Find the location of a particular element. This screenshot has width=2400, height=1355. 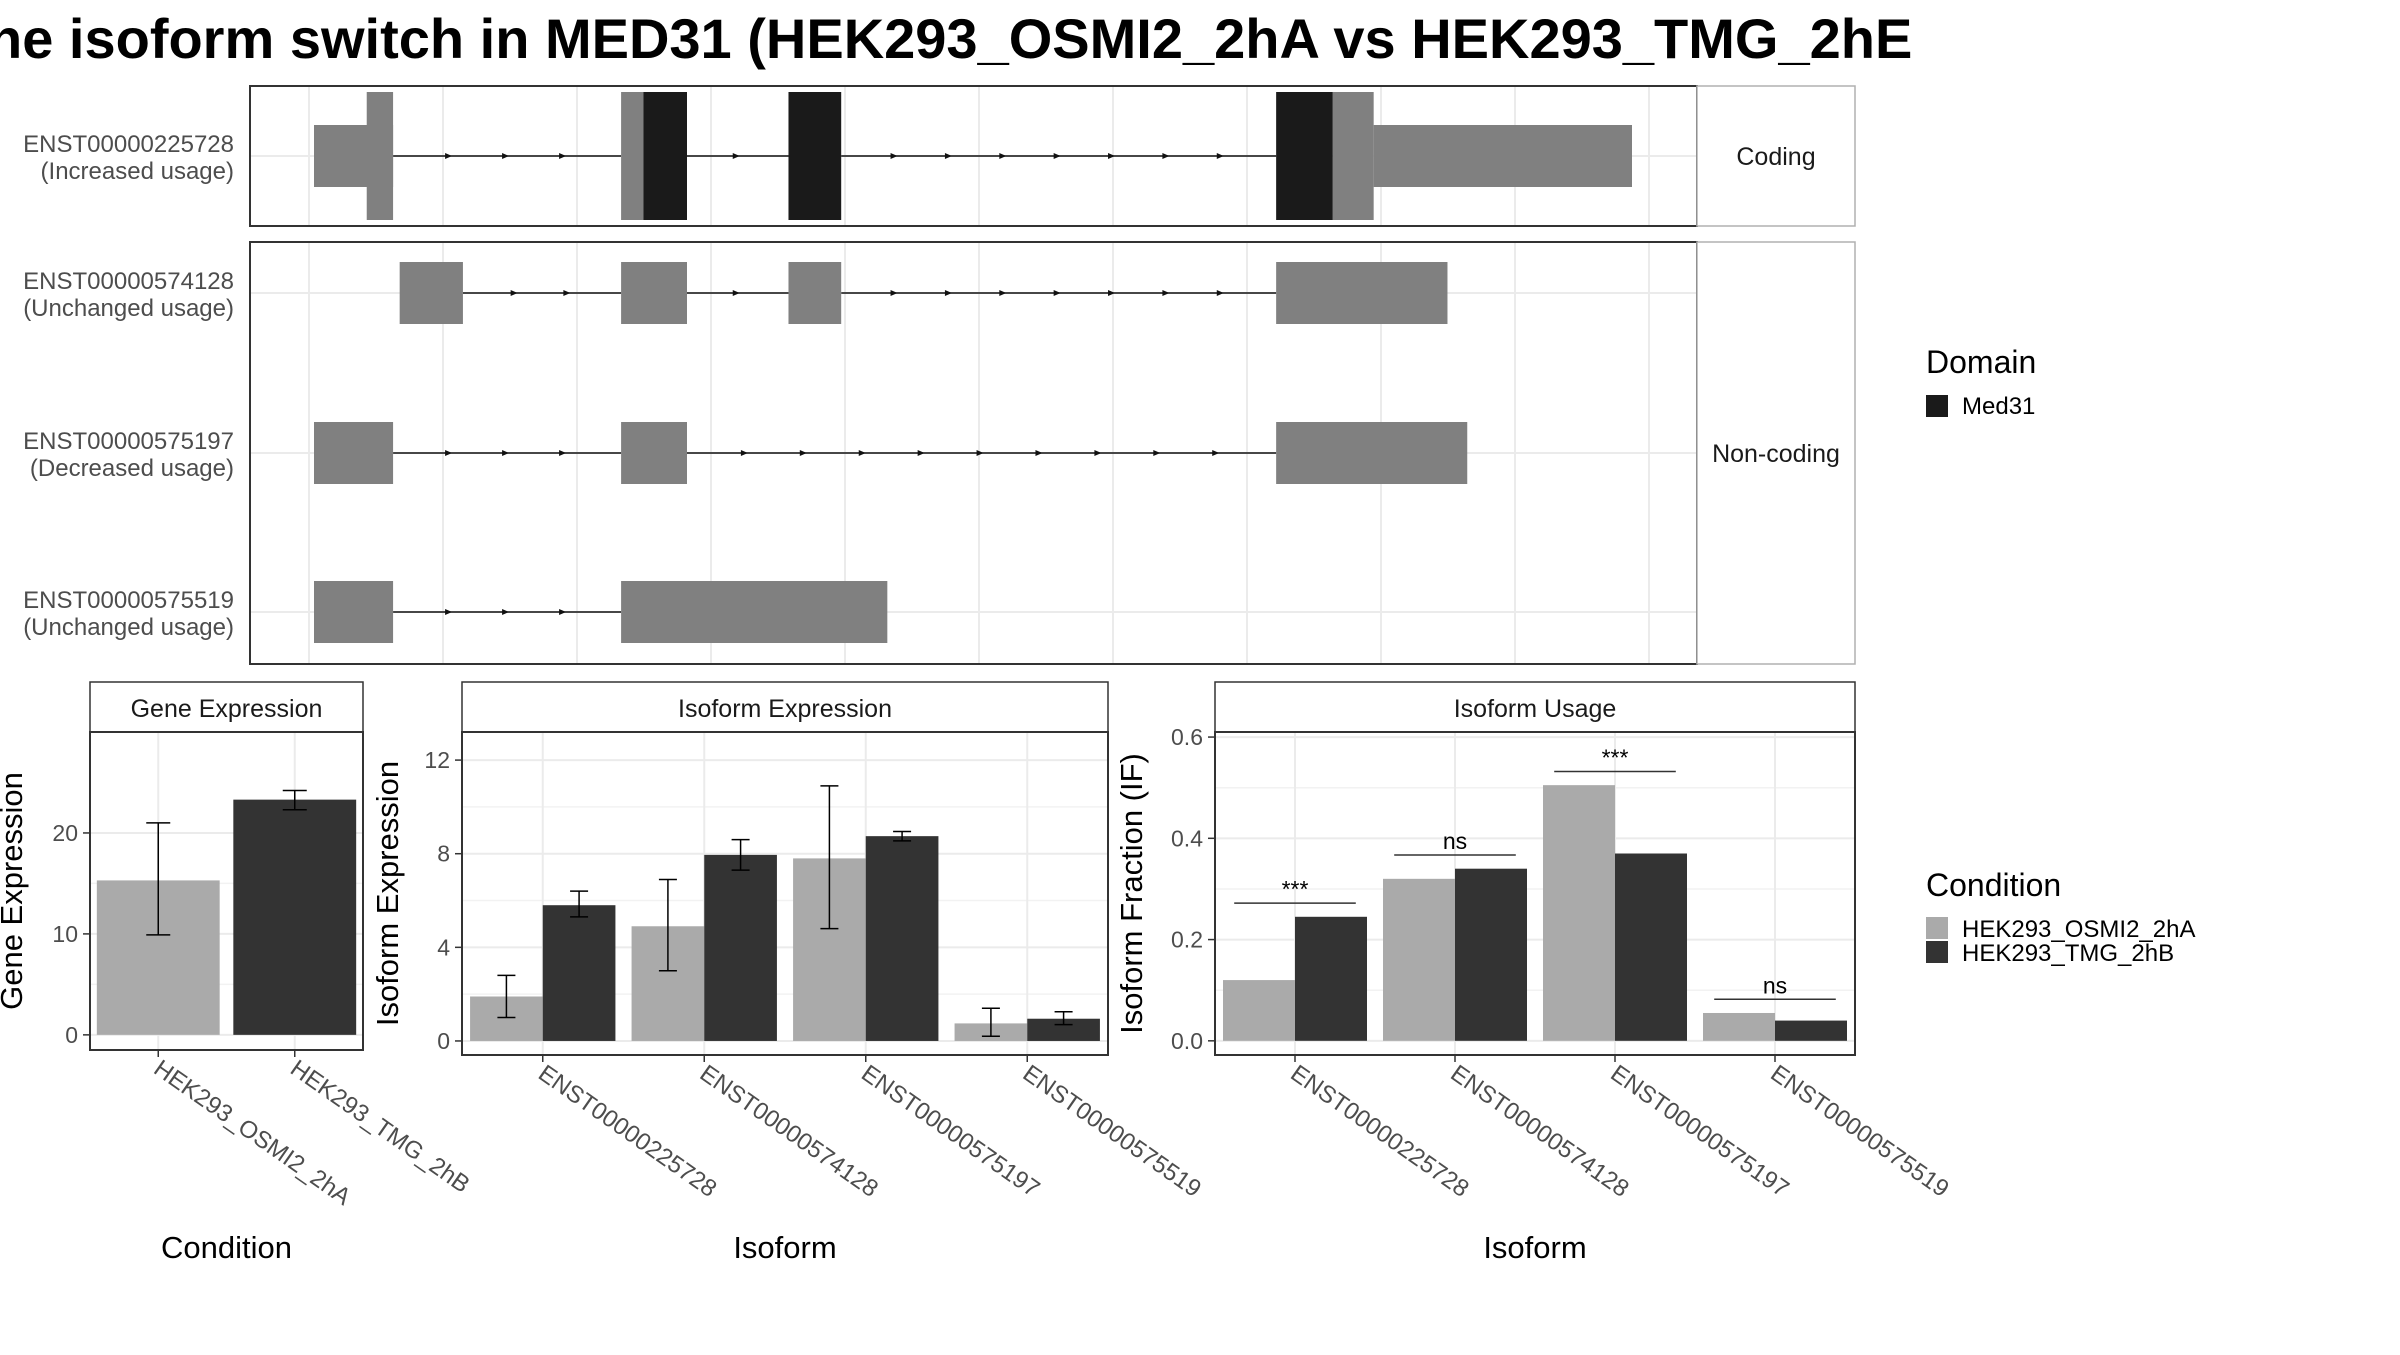

domain-legend-label: Med31 is located at coordinates (1998, 406).